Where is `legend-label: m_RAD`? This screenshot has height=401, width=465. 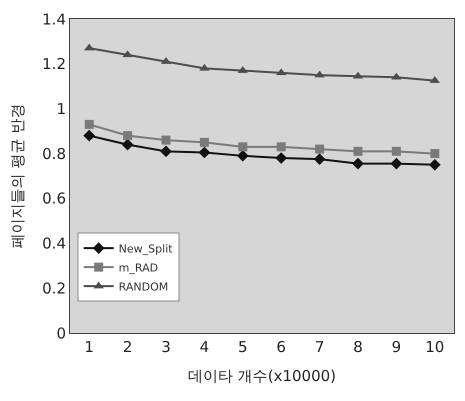 legend-label: m_RAD is located at coordinates (138, 267).